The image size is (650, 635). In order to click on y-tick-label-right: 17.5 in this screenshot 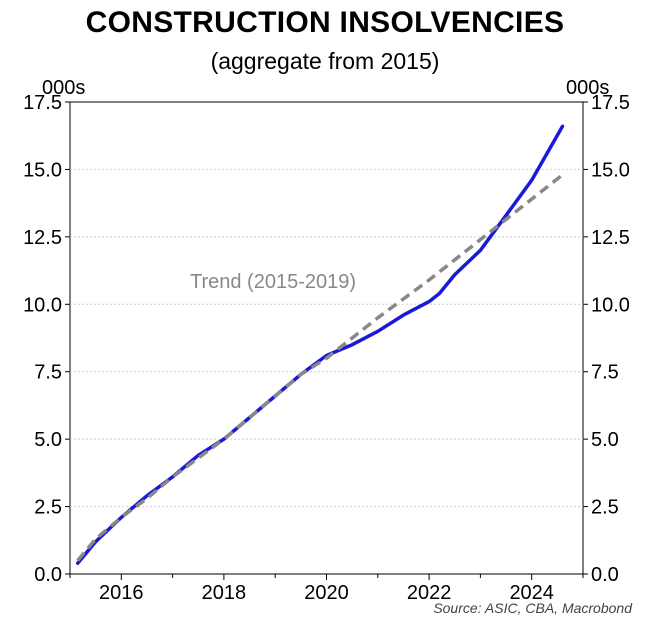, I will do `click(610, 103)`.